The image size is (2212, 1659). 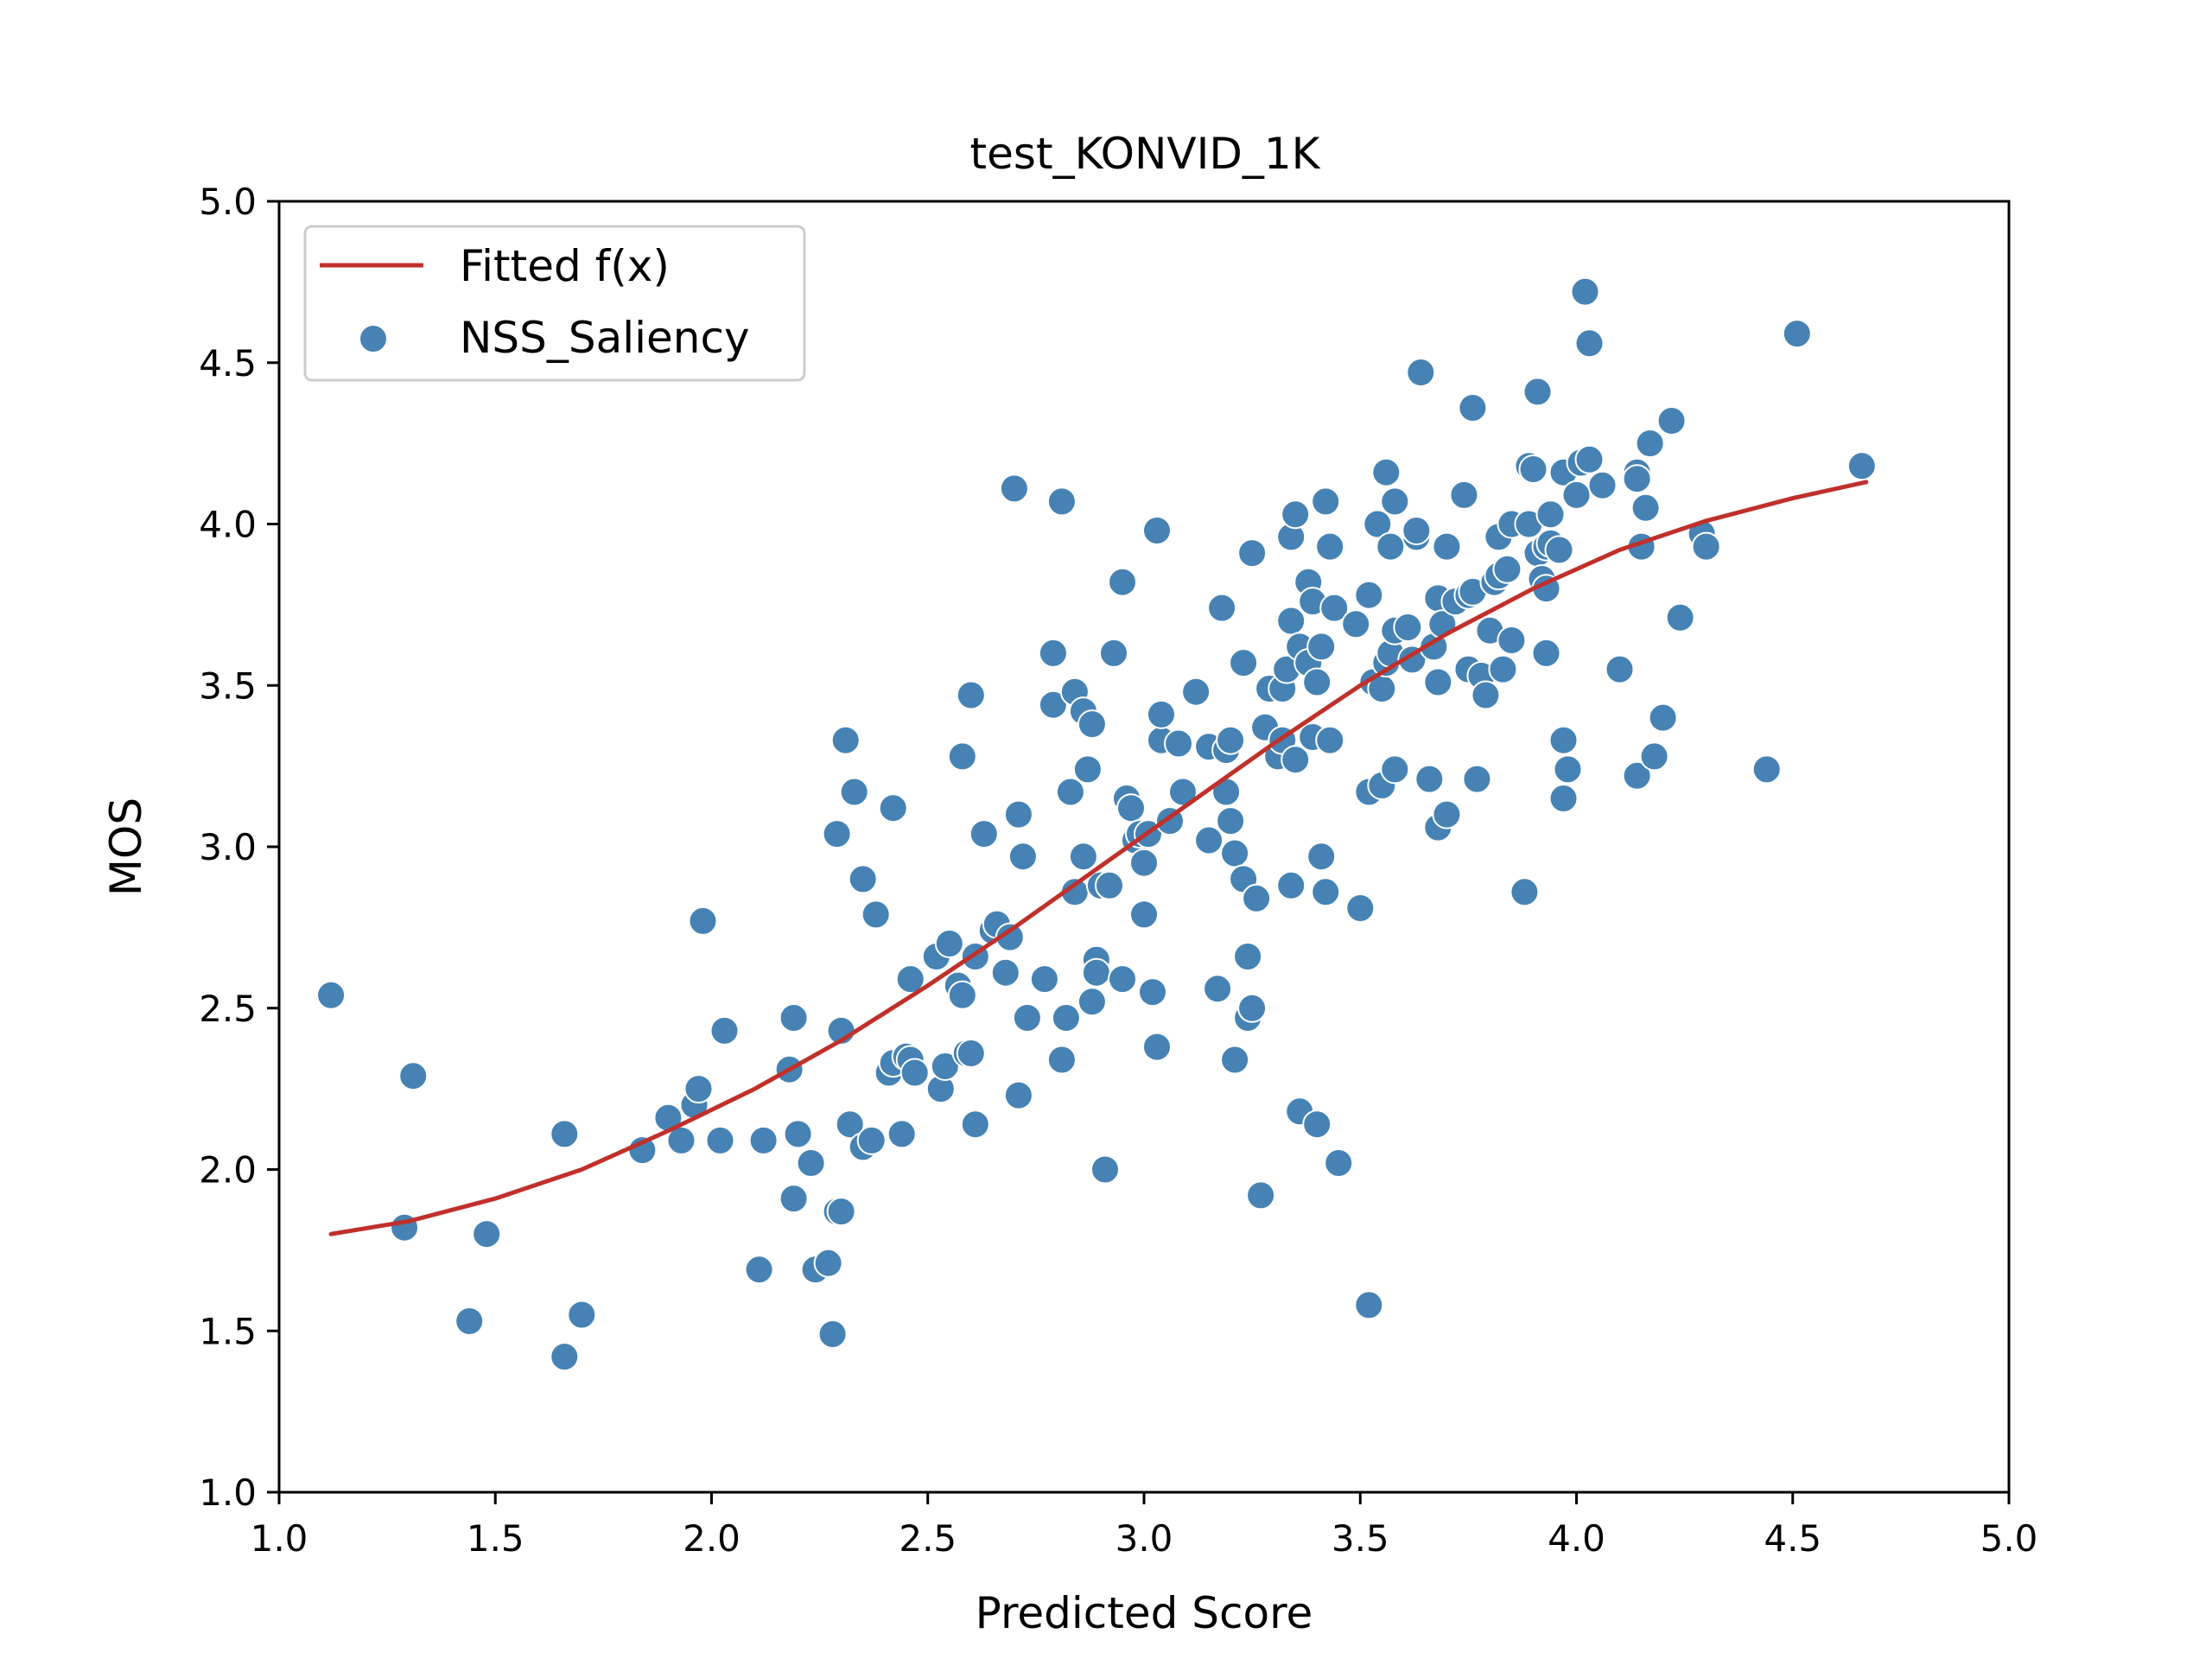 I want to click on y-tick-label: 2.0, so click(x=228, y=1170).